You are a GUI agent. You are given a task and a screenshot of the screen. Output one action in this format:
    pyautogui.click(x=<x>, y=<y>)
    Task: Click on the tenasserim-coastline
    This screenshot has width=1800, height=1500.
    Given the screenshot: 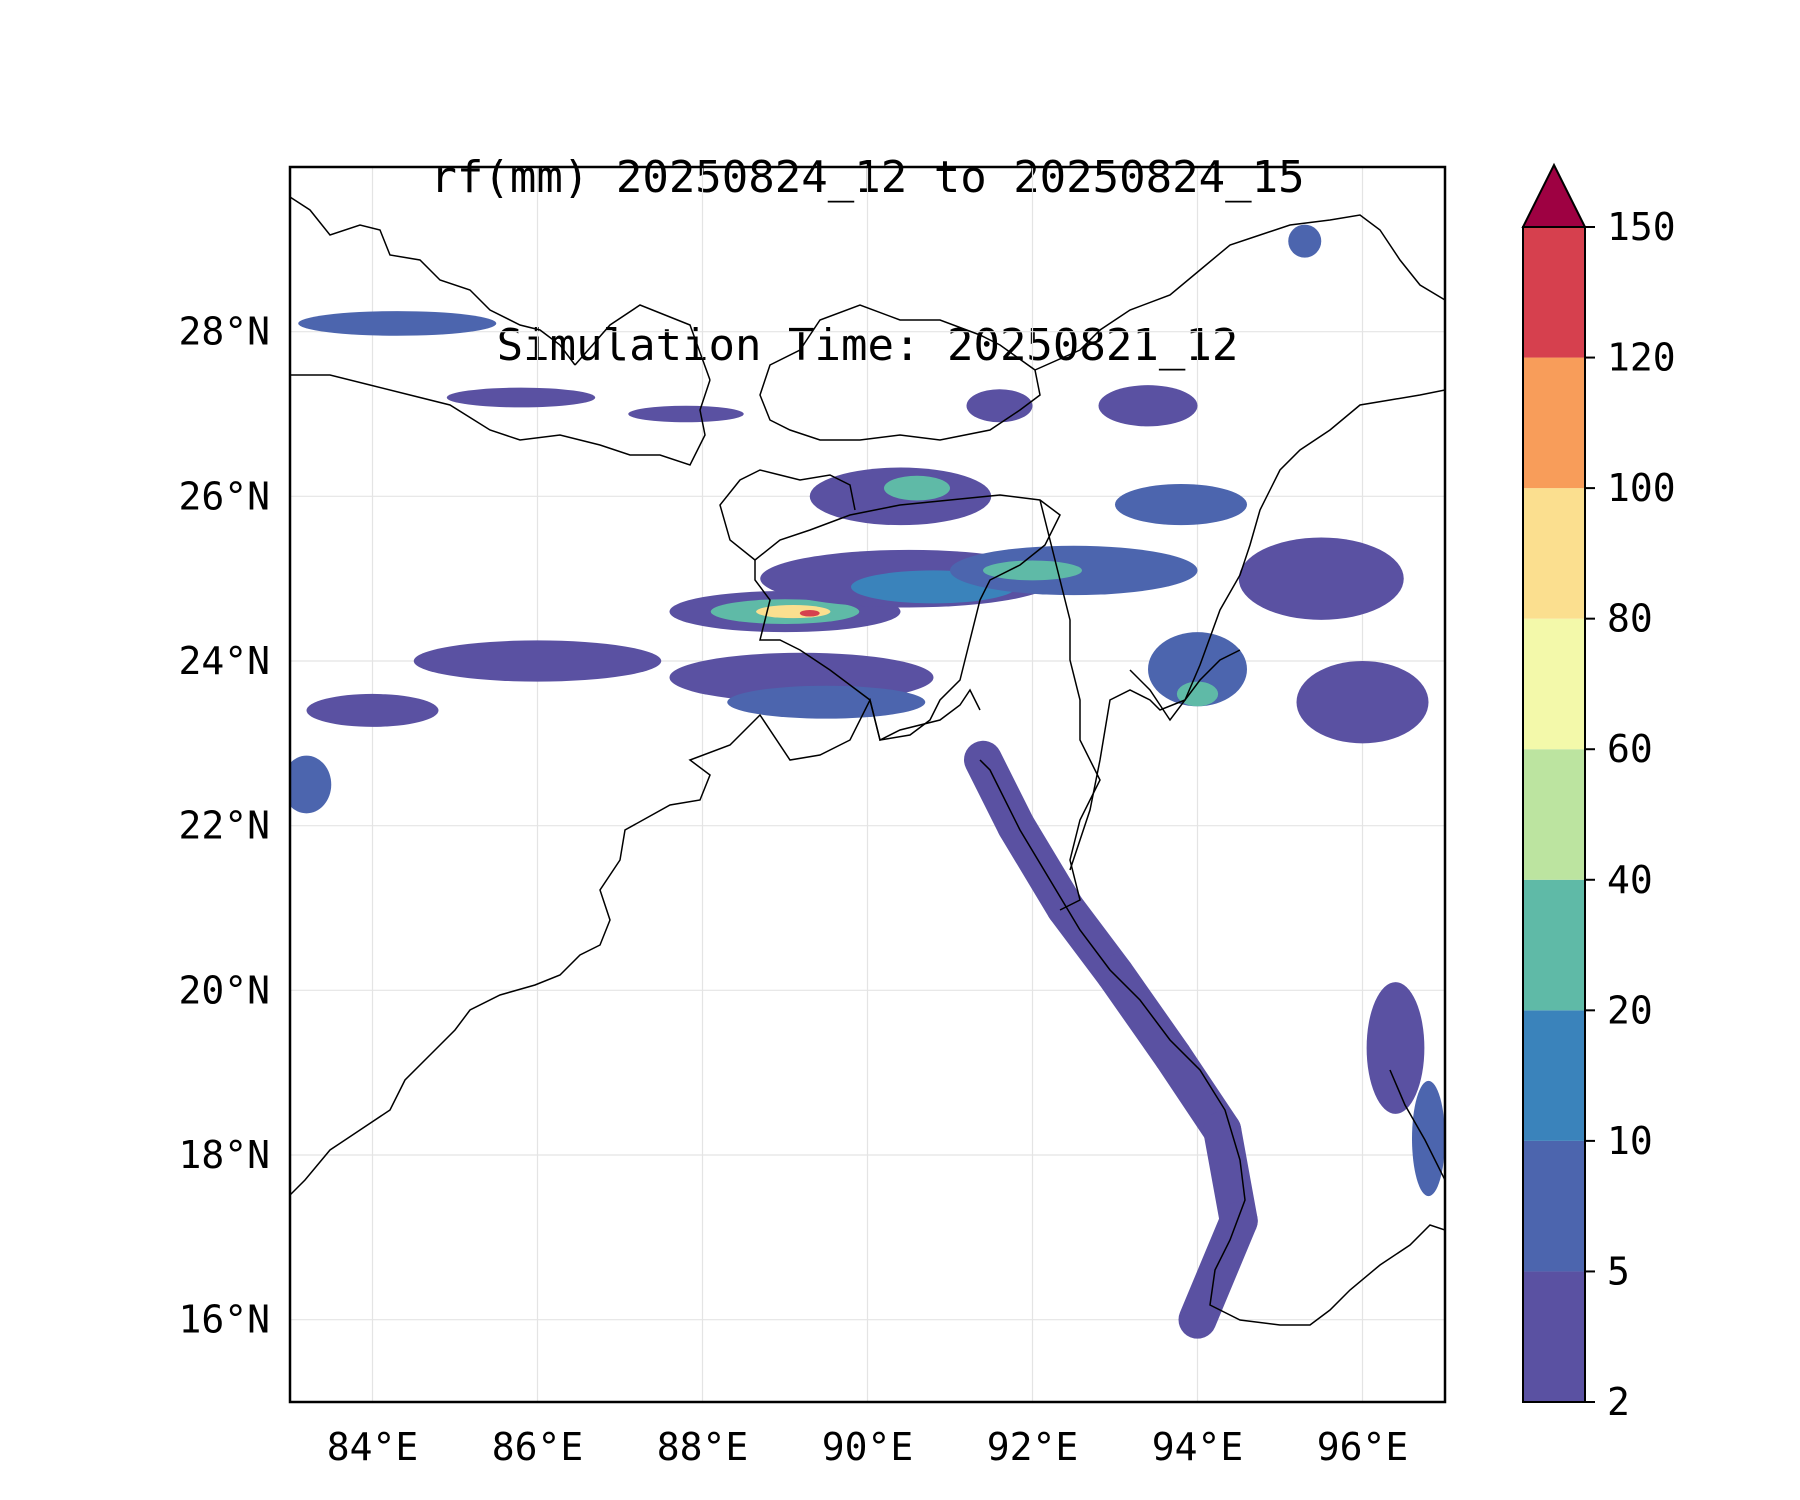 What is the action you would take?
    pyautogui.click(x=1417, y=1125)
    